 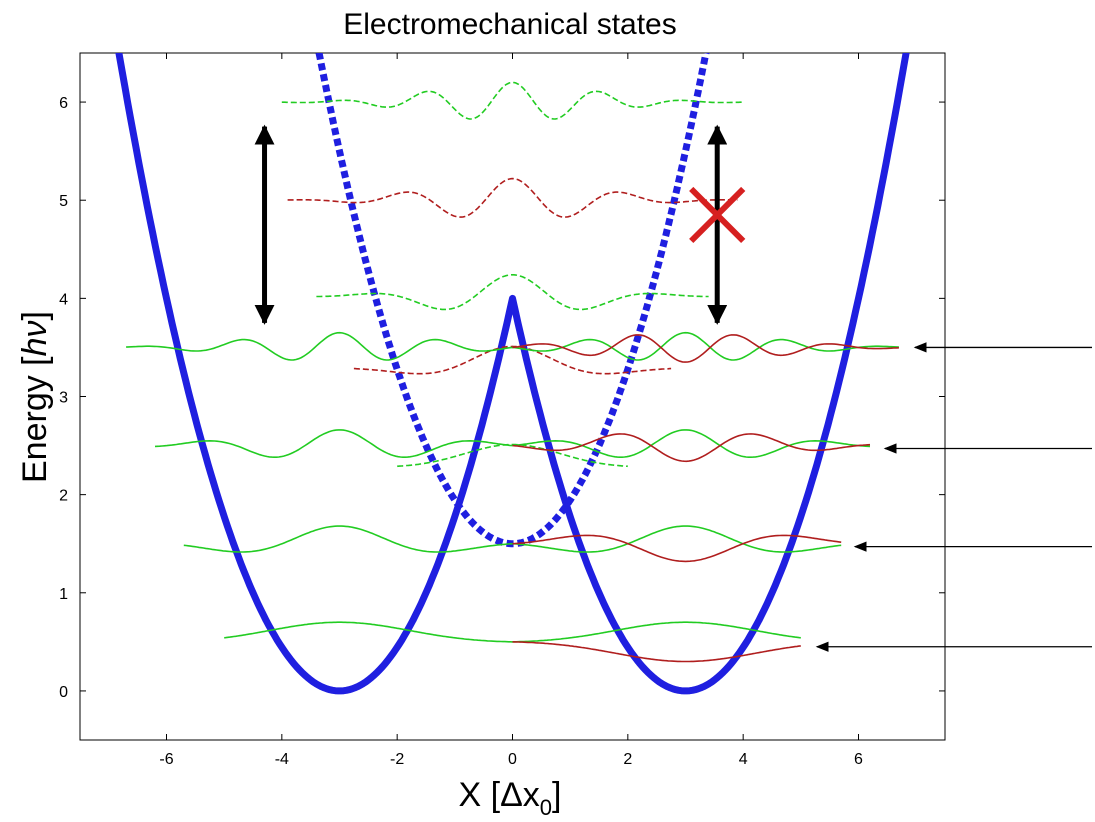 I want to click on x-tick-label: -2, so click(x=397, y=759).